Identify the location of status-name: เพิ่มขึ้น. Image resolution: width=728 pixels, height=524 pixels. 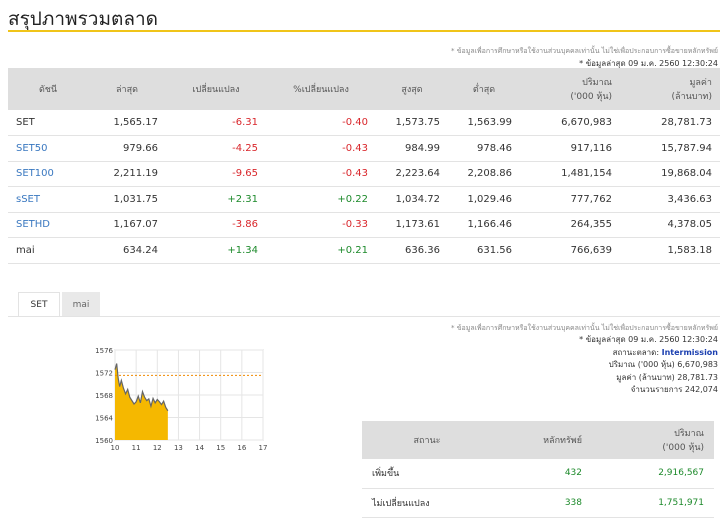
(427, 474).